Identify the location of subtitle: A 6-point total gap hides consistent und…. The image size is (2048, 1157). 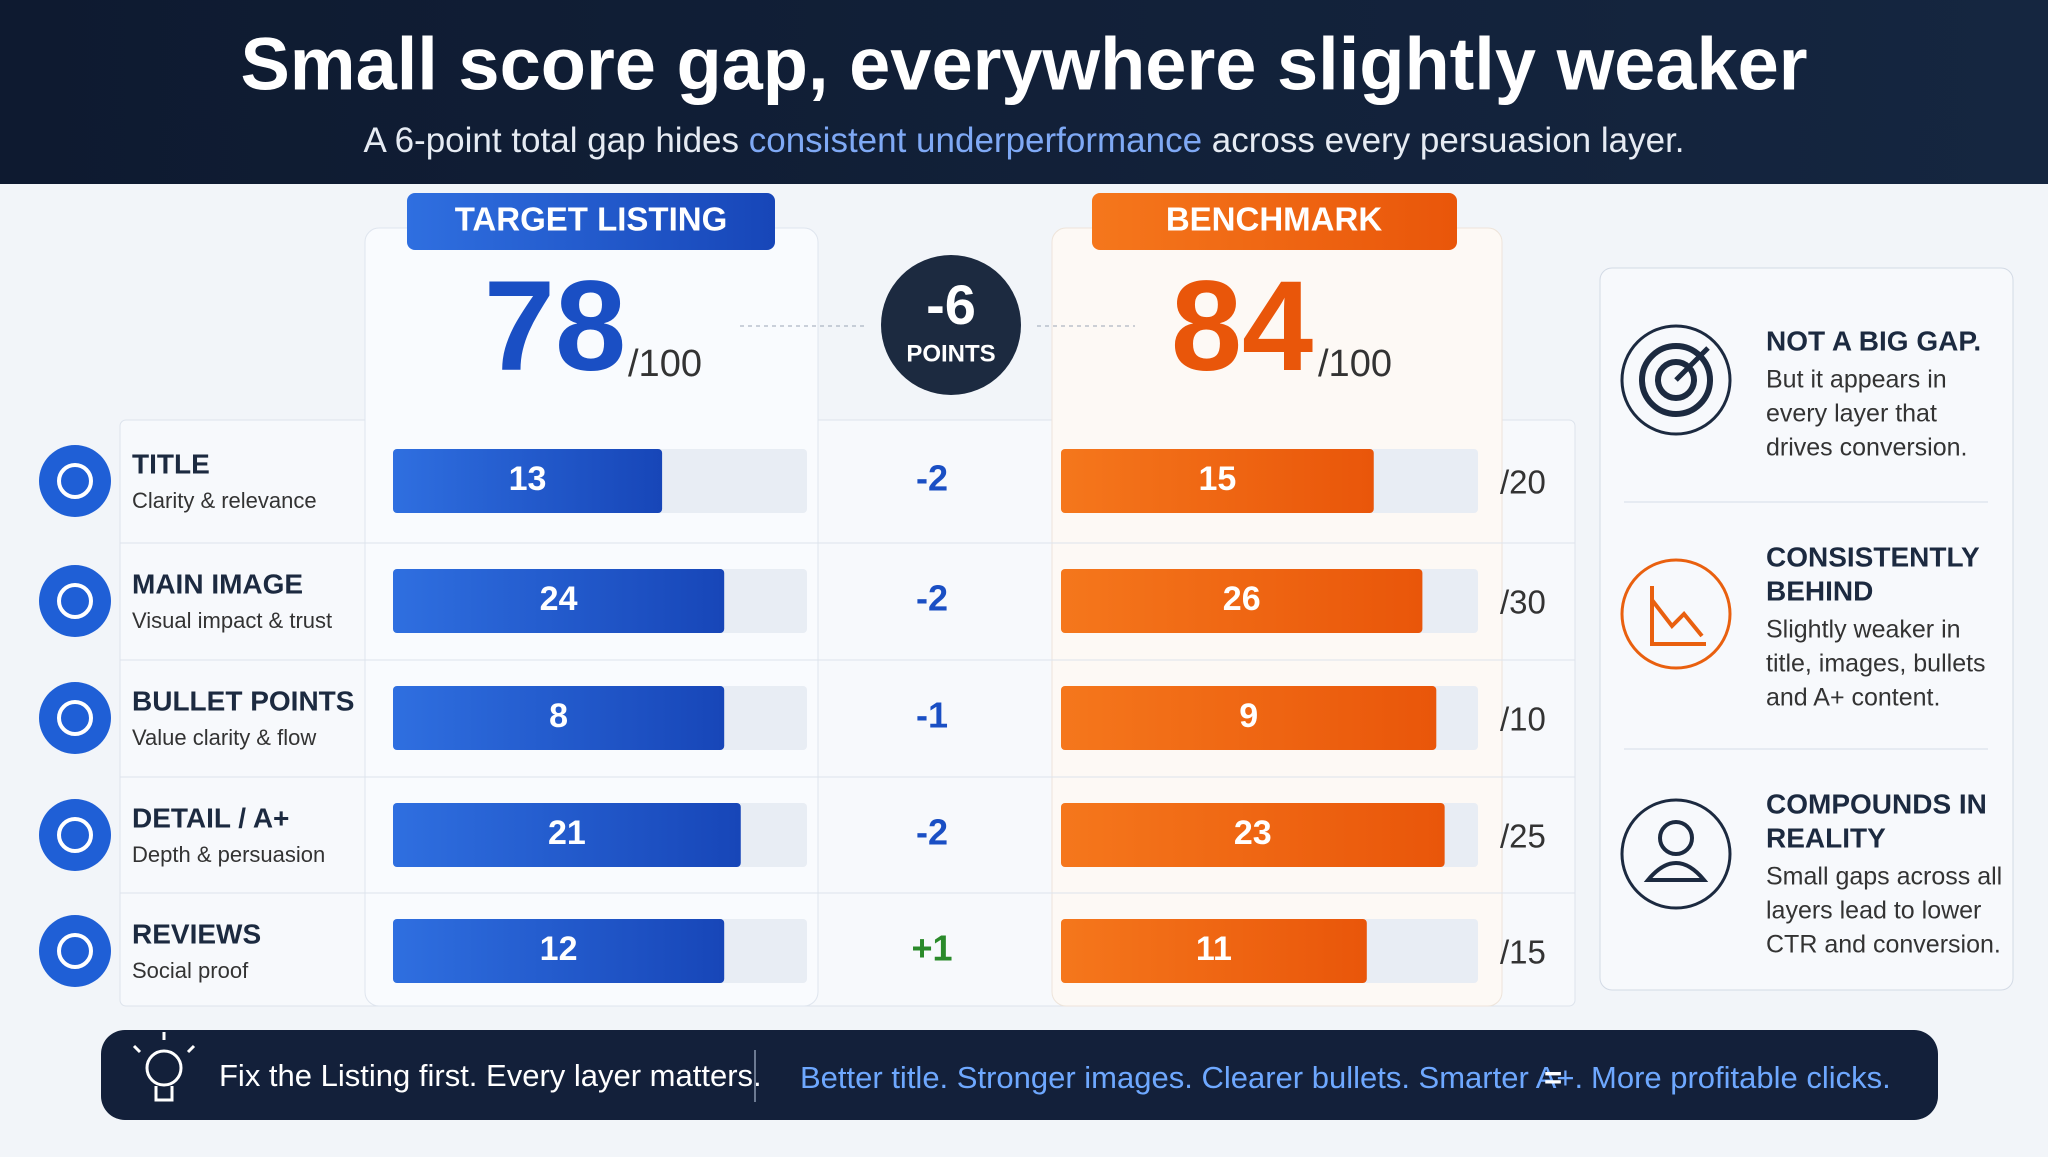
(1023, 140).